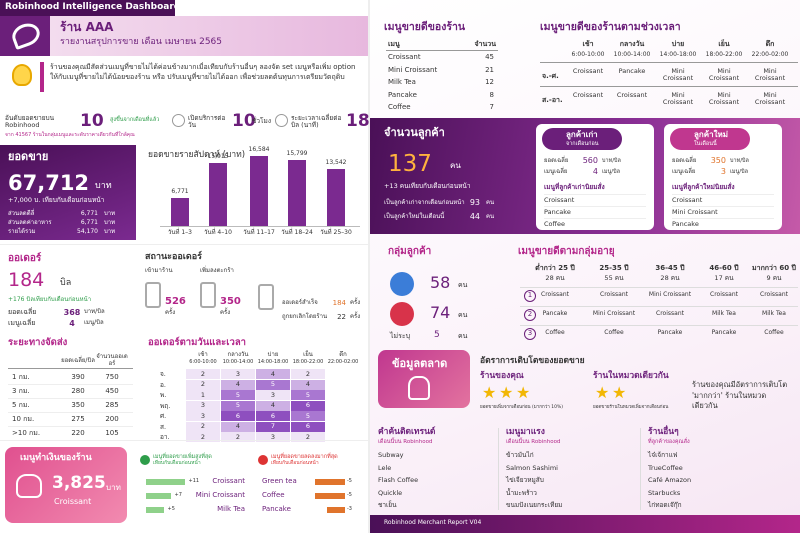 The width and height of the screenshot is (800, 533). I want to click on cell: Pancake, so click(724, 332).